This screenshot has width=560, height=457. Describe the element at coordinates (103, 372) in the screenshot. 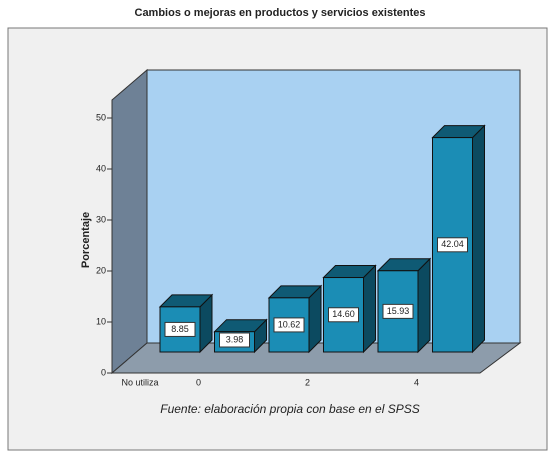

I see `y-tick-label: 0` at that location.